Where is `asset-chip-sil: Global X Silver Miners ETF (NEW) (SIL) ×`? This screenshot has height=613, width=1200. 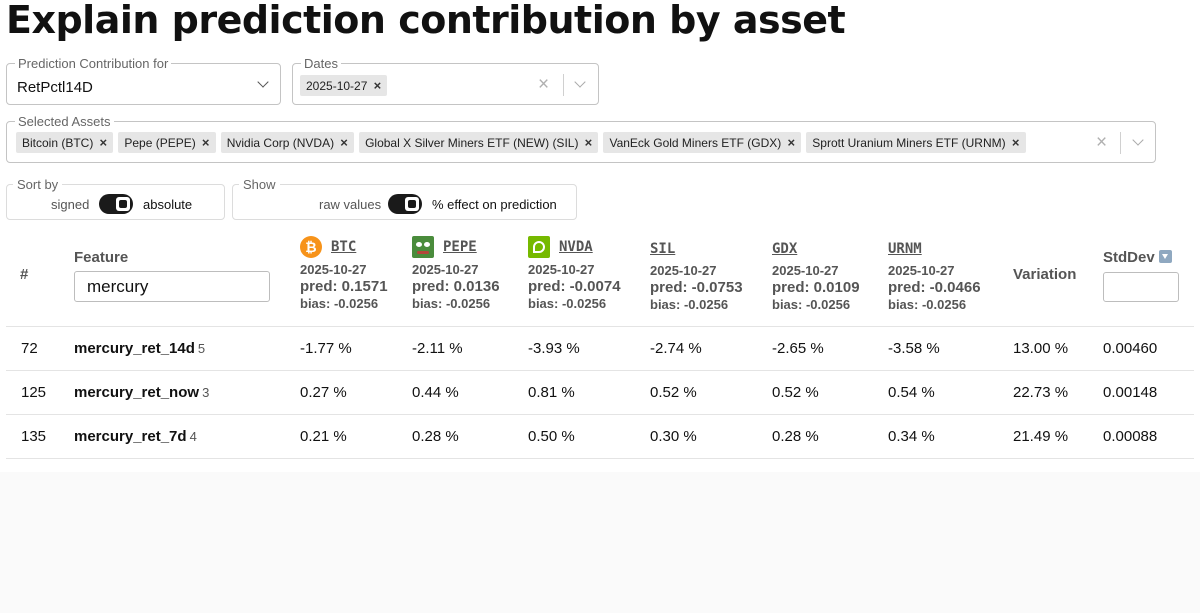 asset-chip-sil: Global X Silver Miners ETF (NEW) (SIL) × is located at coordinates (479, 142).